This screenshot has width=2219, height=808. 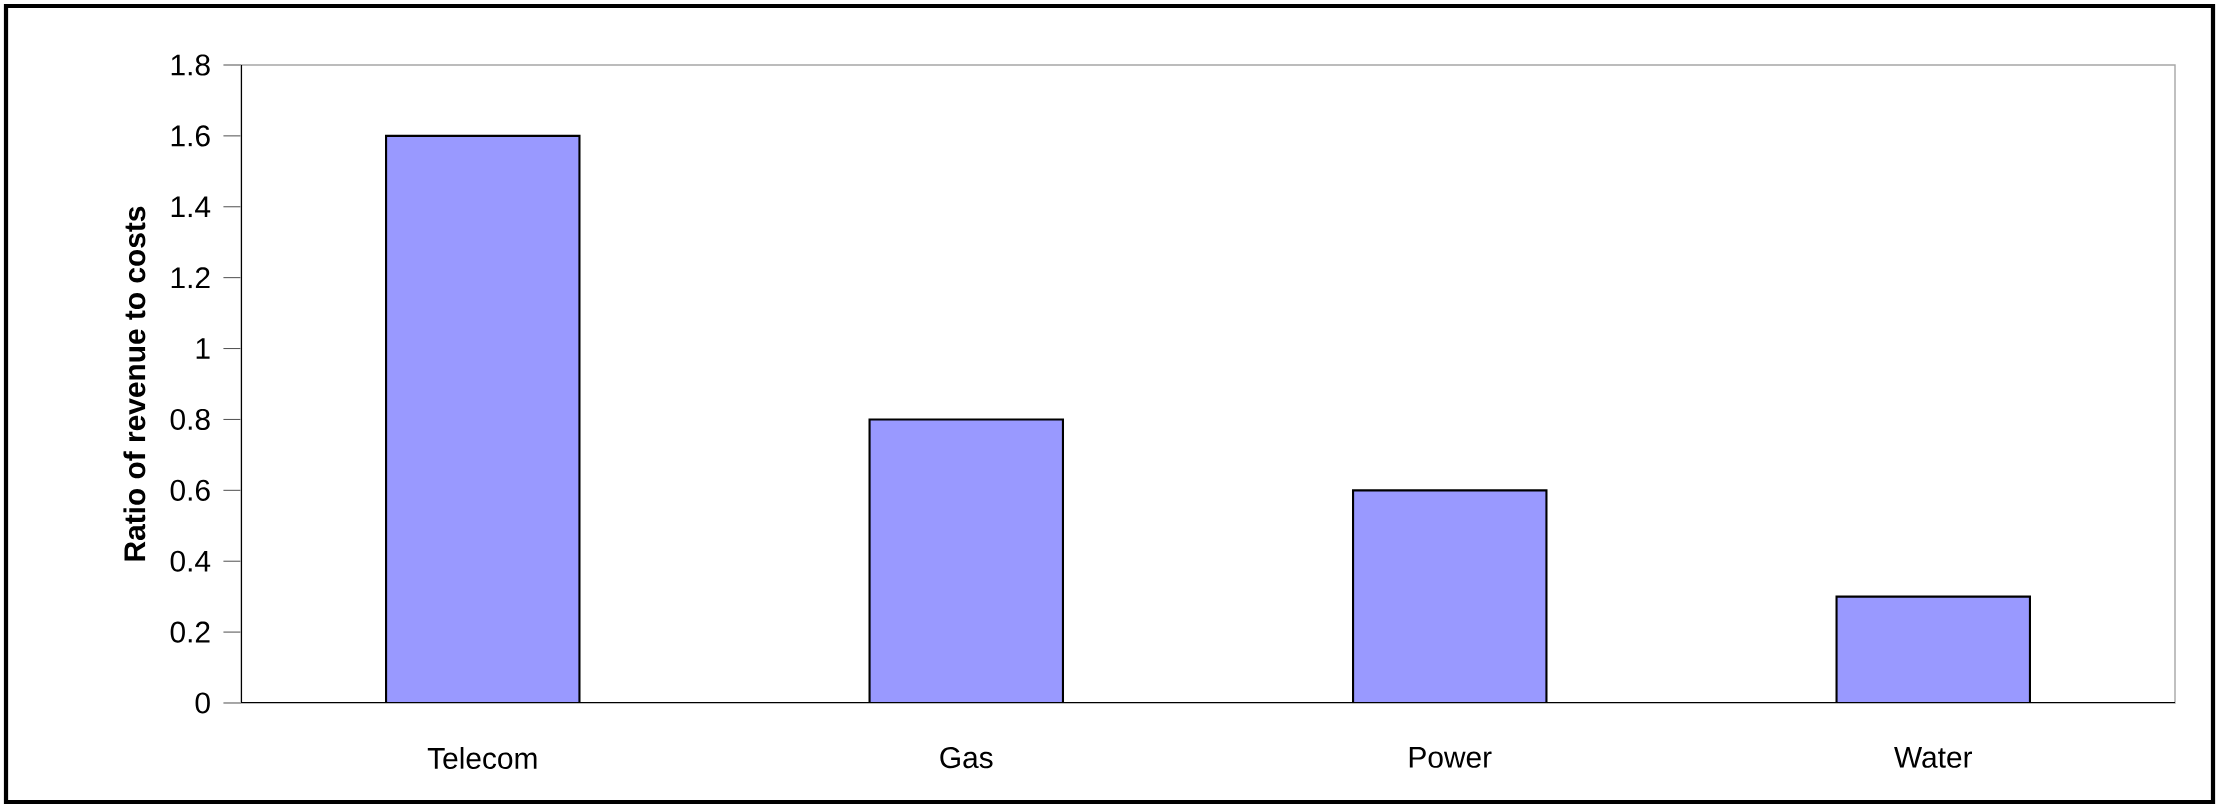 What do you see at coordinates (190, 278) in the screenshot?
I see `y-tick-label: 1.2` at bounding box center [190, 278].